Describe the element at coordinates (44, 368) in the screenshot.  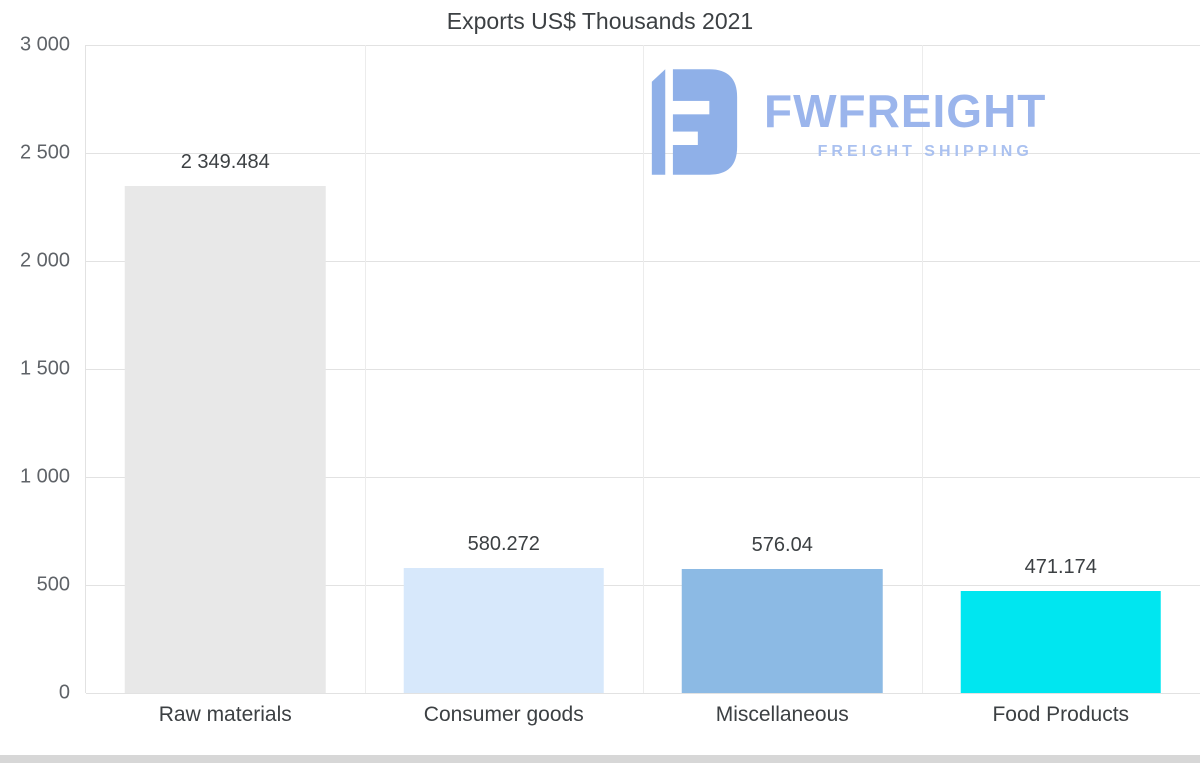
I see `y-tick-label: 1 500` at that location.